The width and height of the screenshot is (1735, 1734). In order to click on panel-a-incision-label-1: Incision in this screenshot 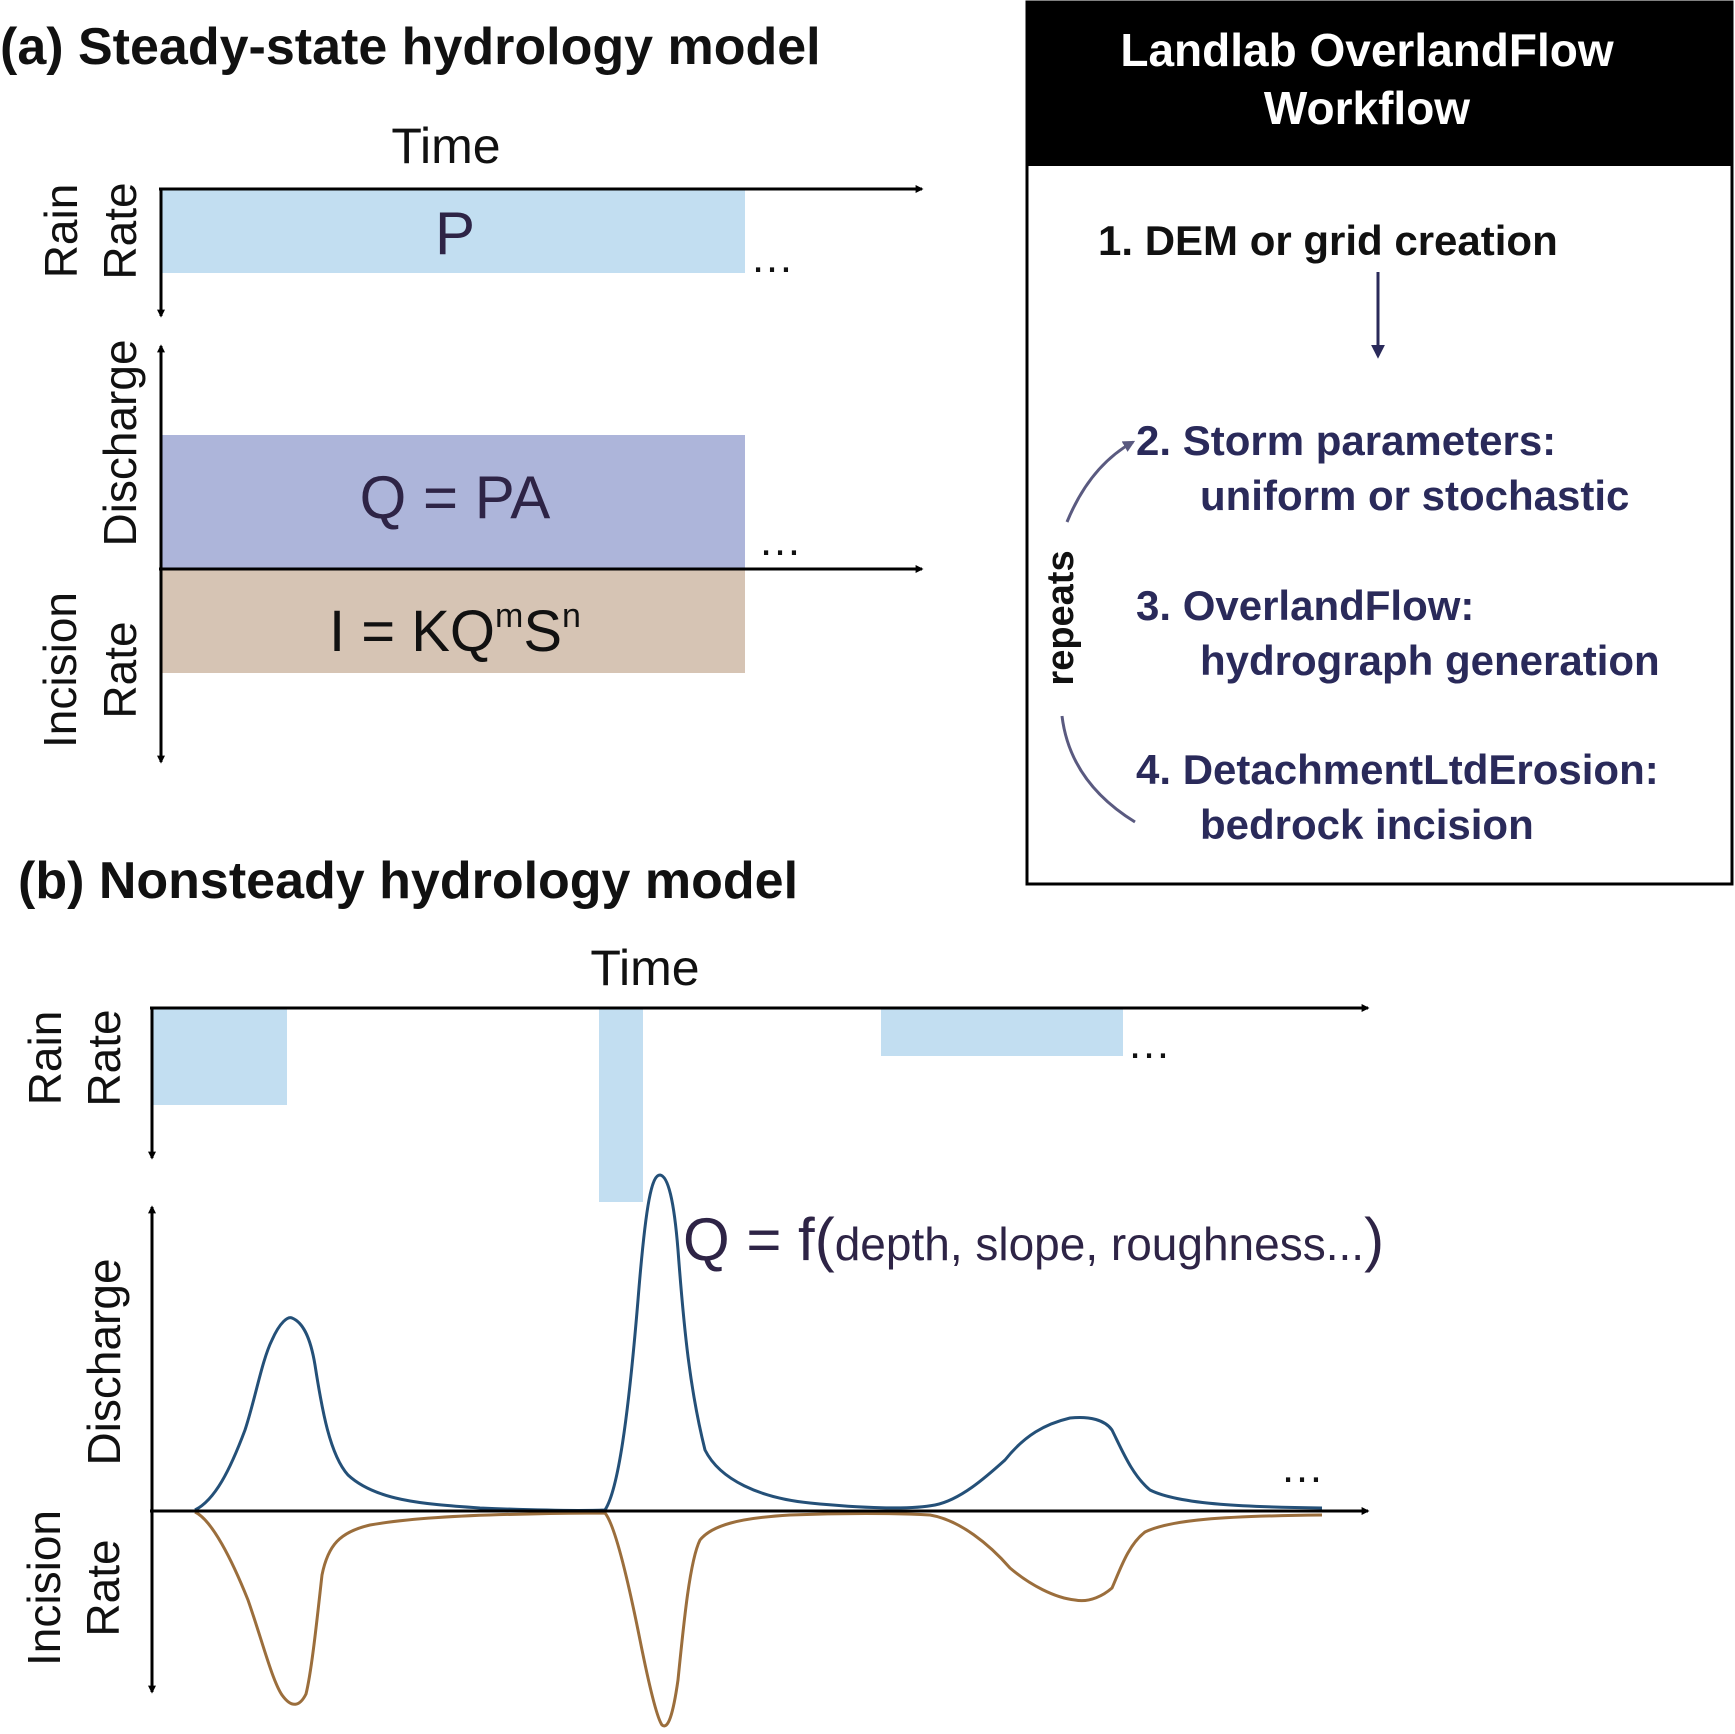, I will do `click(60, 670)`.